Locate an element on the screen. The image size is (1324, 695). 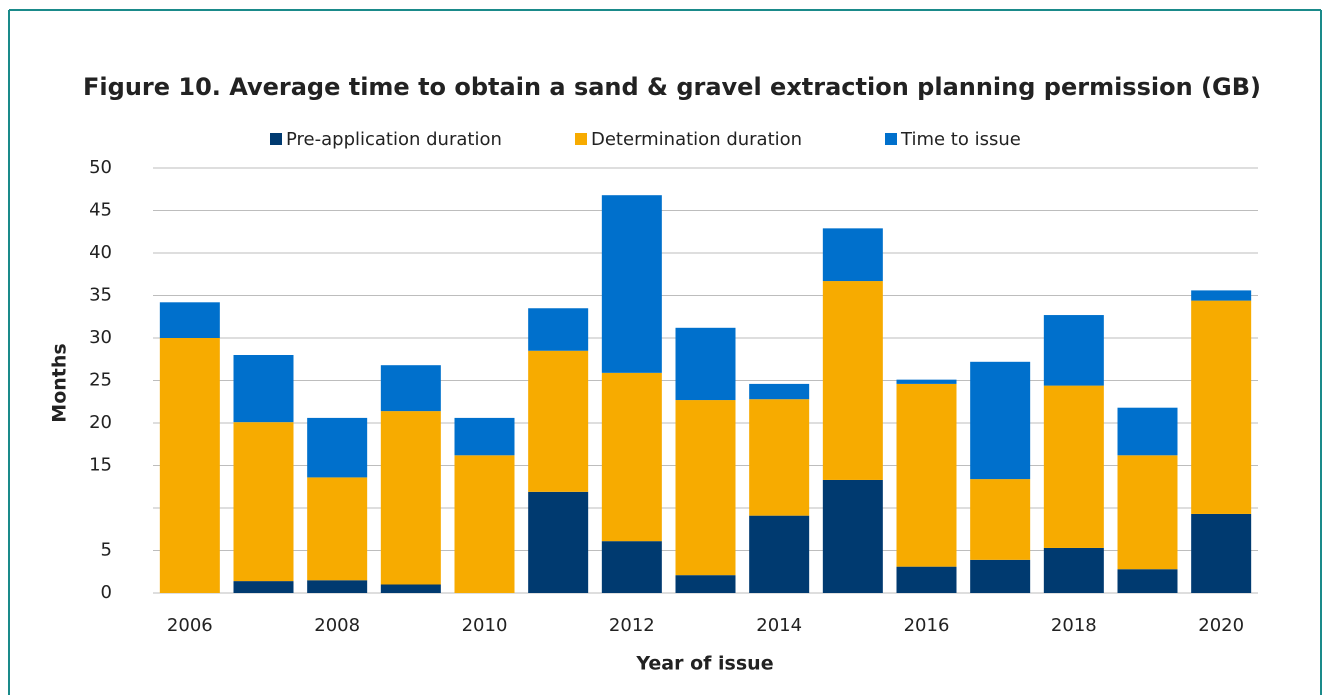
y-tick-label: 30 is located at coordinates (100, 337).